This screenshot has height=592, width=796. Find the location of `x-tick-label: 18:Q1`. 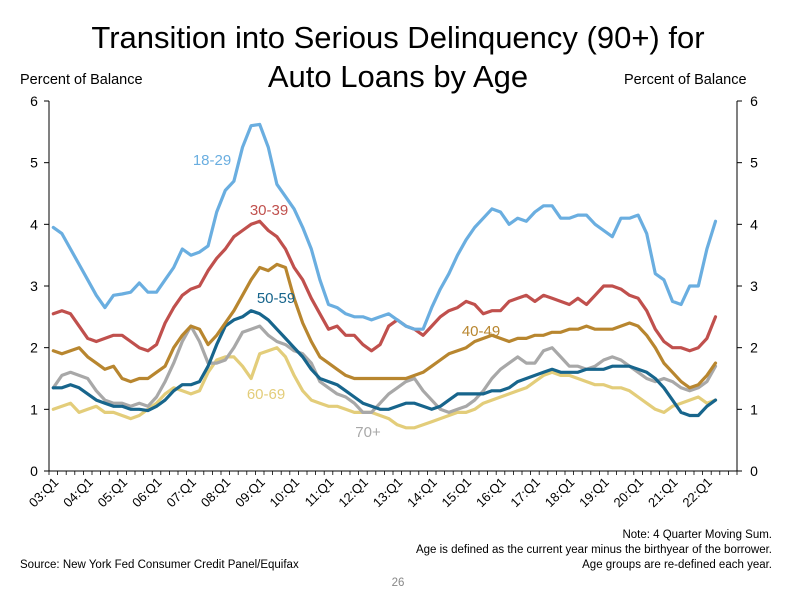

x-tick-label: 18:Q1 is located at coordinates (560, 493).